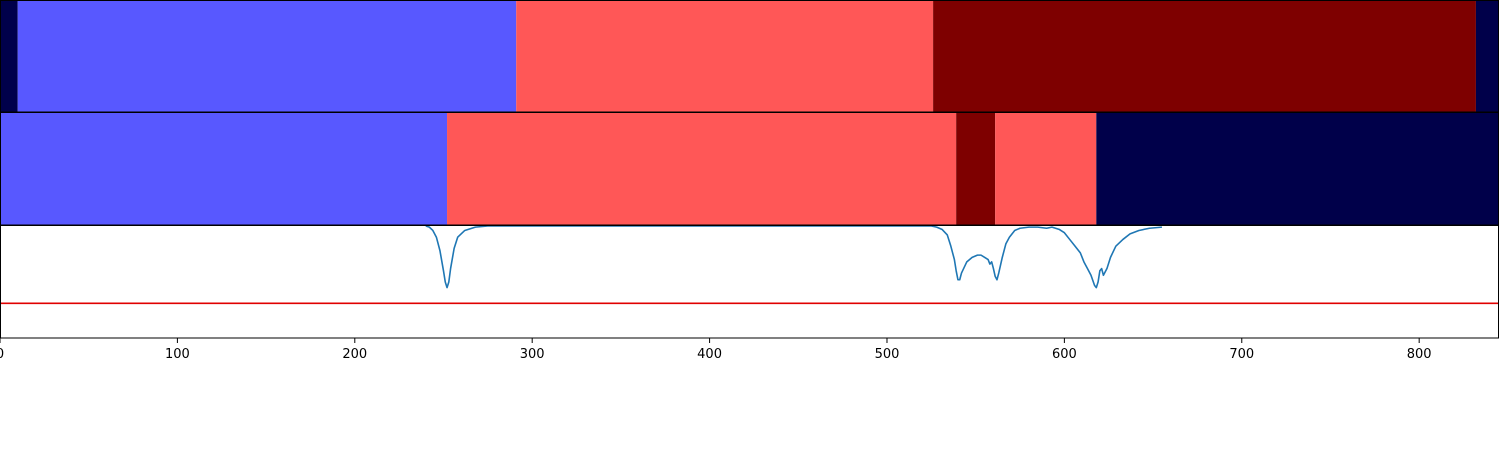  What do you see at coordinates (354, 354) in the screenshot?
I see `x-tick-label-200: 200` at bounding box center [354, 354].